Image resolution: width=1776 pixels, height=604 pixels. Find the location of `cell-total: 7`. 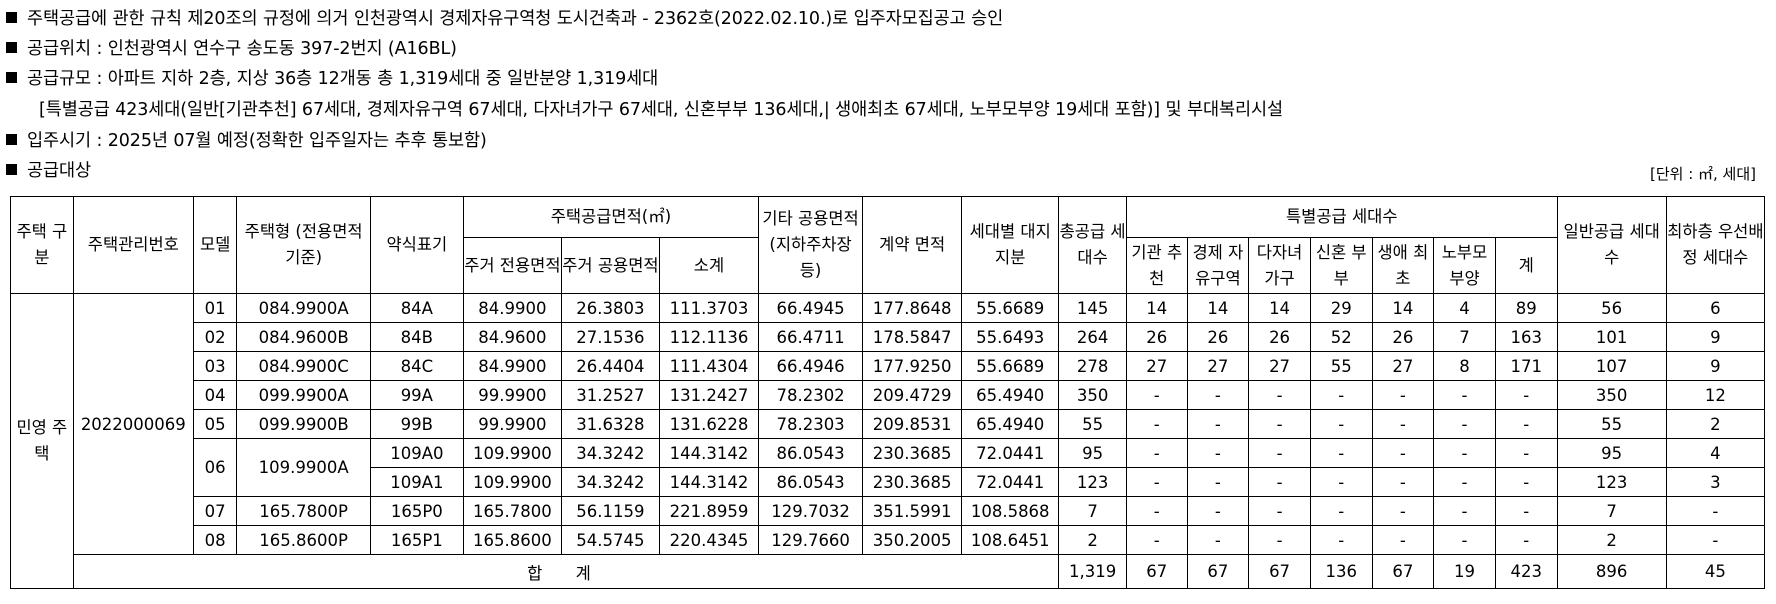

cell-total: 7 is located at coordinates (1092, 511).